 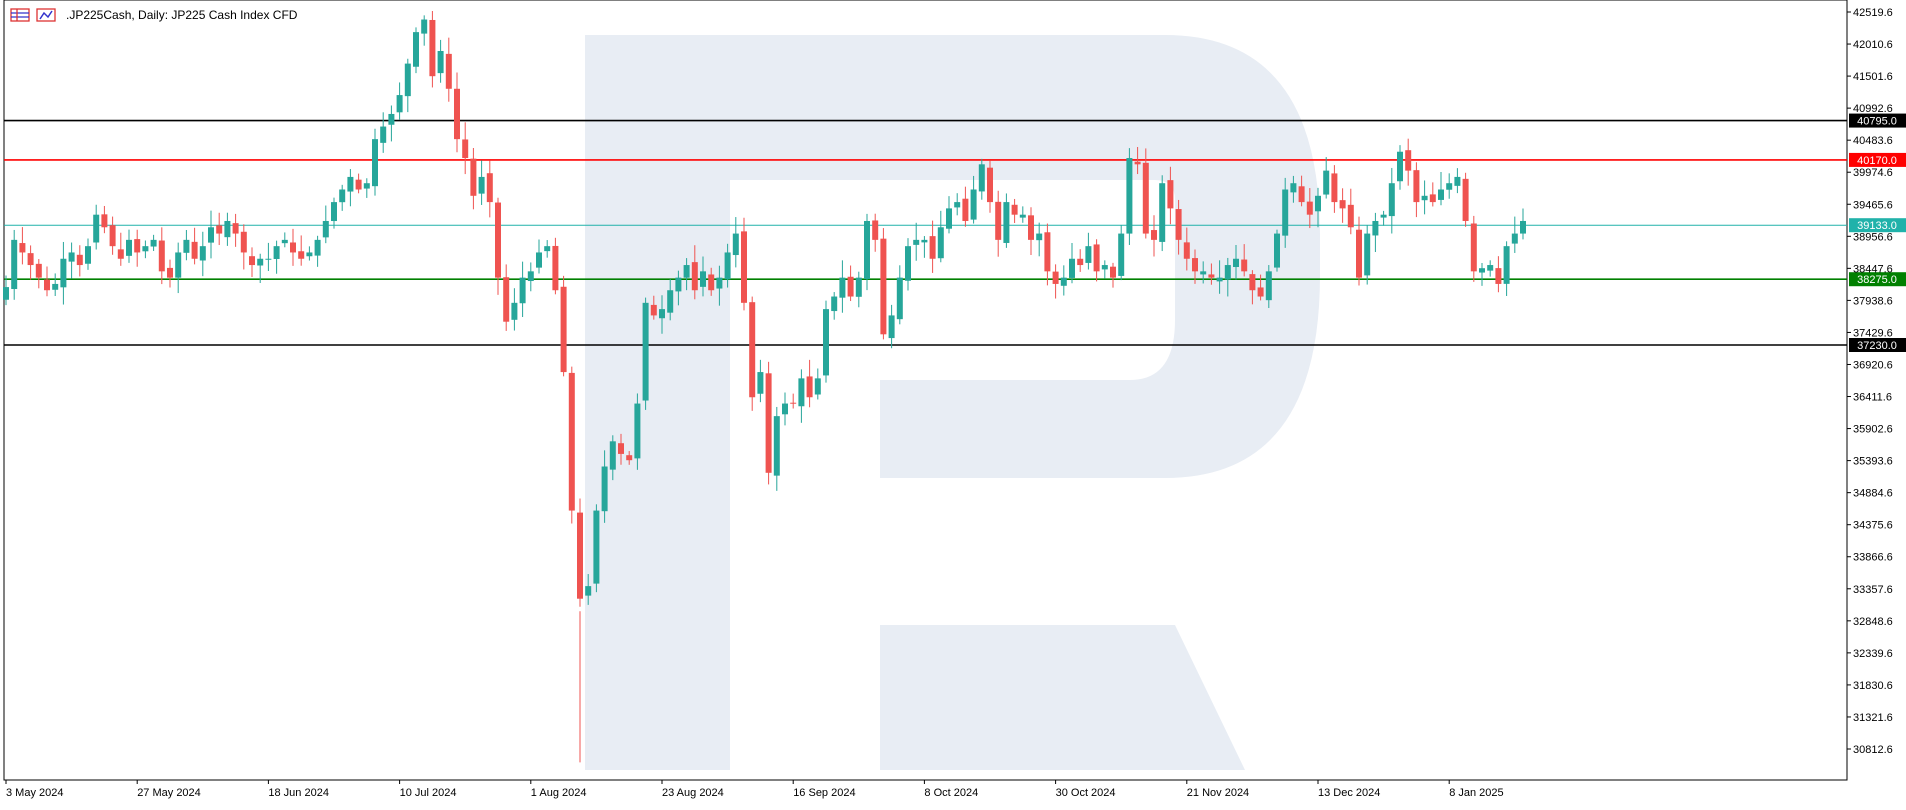 What do you see at coordinates (1873, 237) in the screenshot?
I see `y-tick-label: 38956.6` at bounding box center [1873, 237].